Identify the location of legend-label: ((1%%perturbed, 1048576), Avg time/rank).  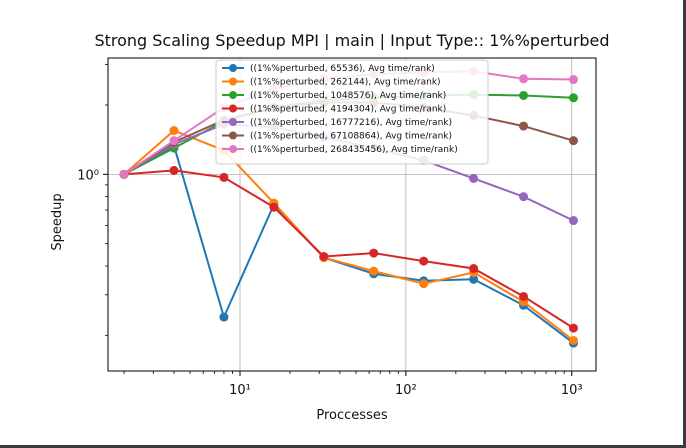
(348, 96).